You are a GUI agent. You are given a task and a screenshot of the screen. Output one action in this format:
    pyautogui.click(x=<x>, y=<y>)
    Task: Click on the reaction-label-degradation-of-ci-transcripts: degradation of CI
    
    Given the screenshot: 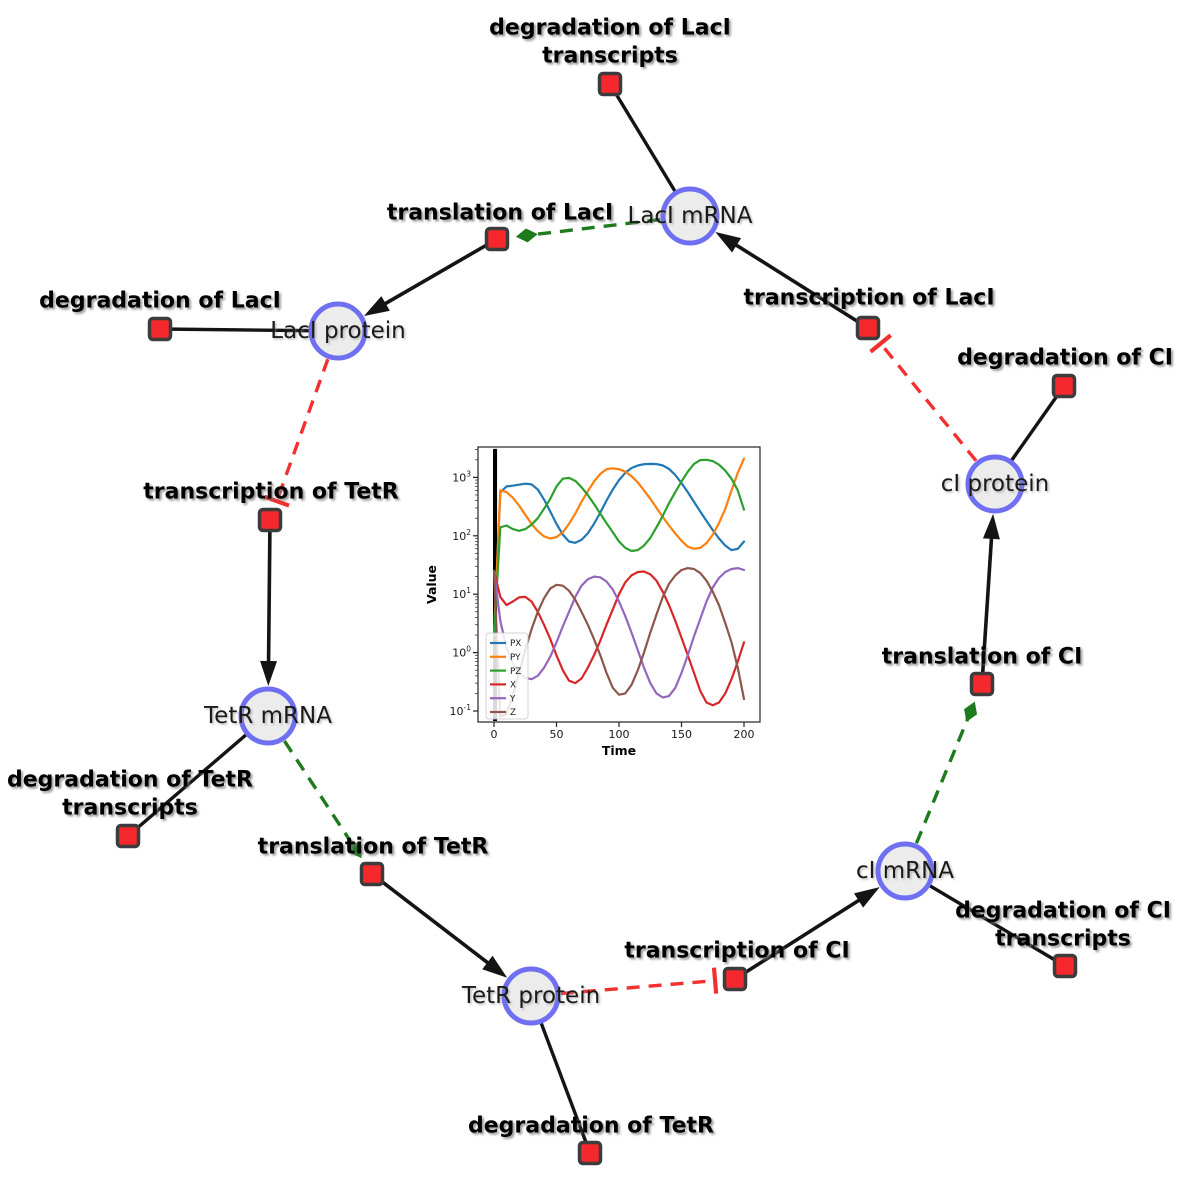 What is the action you would take?
    pyautogui.click(x=1063, y=911)
    